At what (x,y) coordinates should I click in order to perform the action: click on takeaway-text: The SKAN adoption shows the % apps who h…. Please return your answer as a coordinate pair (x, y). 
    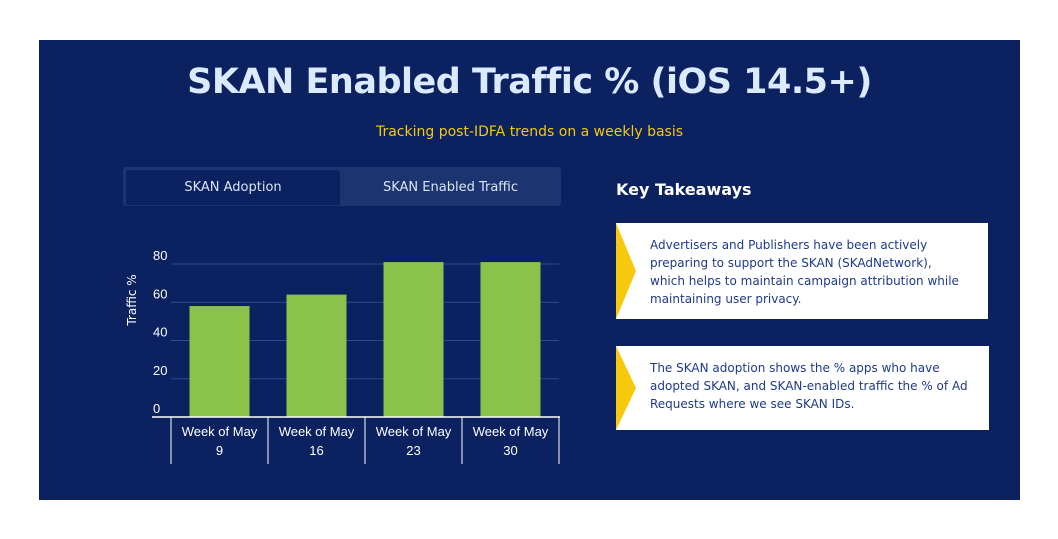
    Looking at the image, I should click on (809, 386).